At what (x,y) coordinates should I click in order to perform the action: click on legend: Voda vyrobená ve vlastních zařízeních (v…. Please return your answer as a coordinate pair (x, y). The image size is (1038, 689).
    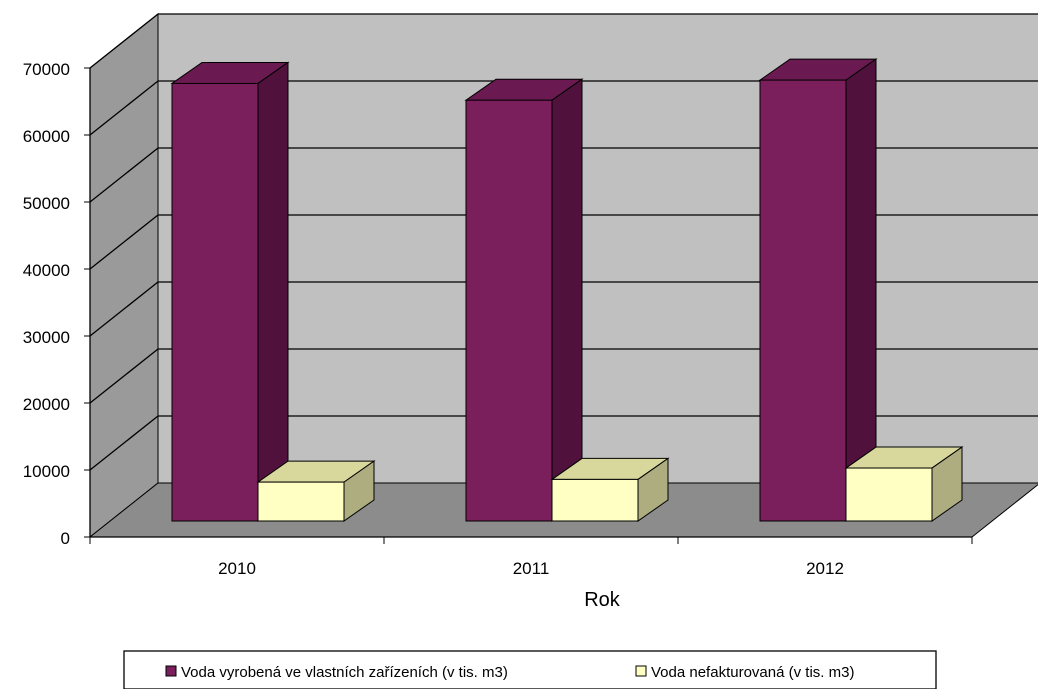
    Looking at the image, I should click on (530, 669).